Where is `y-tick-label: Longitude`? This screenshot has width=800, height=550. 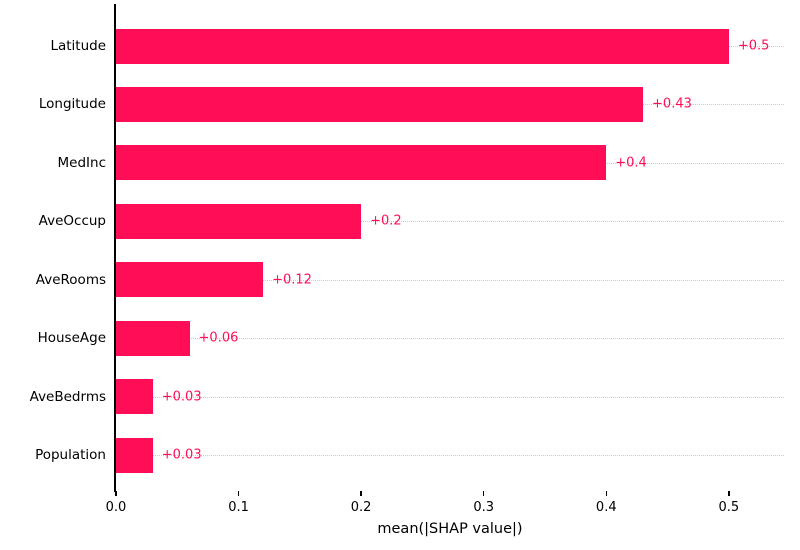 y-tick-label: Longitude is located at coordinates (72, 104).